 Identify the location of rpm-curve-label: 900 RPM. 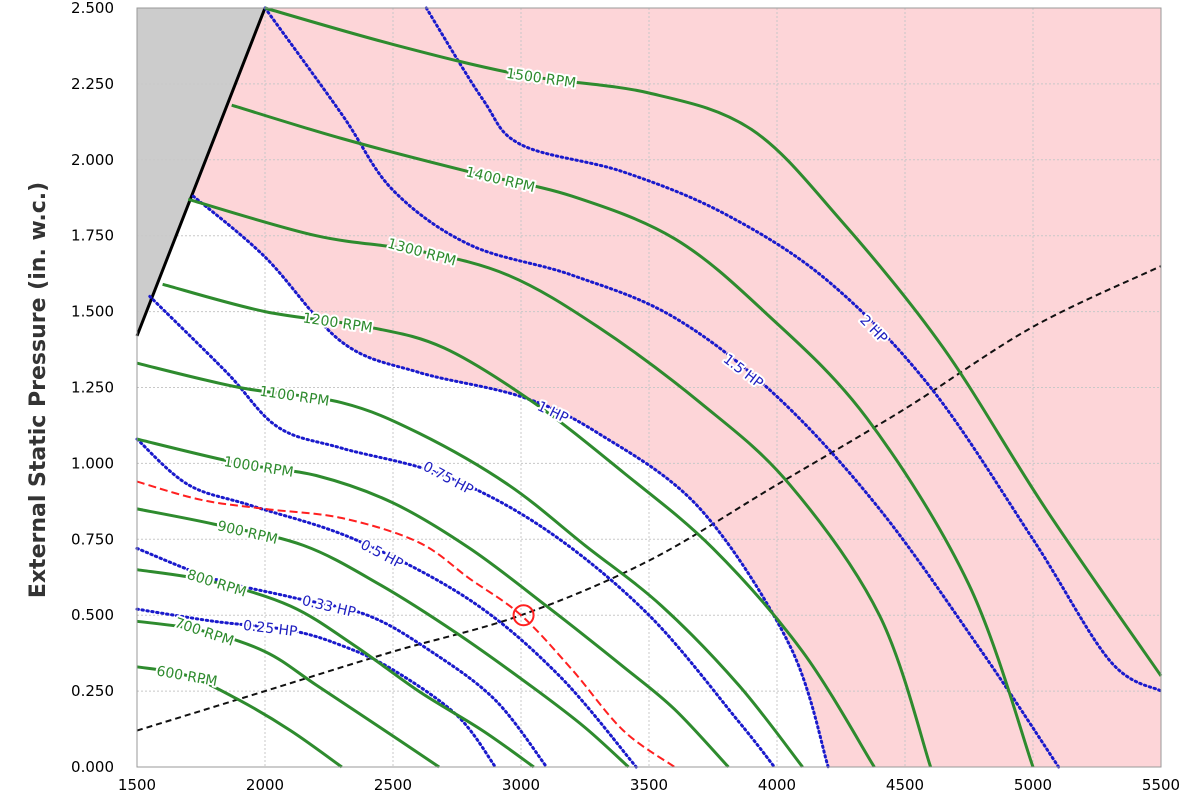
(247, 533).